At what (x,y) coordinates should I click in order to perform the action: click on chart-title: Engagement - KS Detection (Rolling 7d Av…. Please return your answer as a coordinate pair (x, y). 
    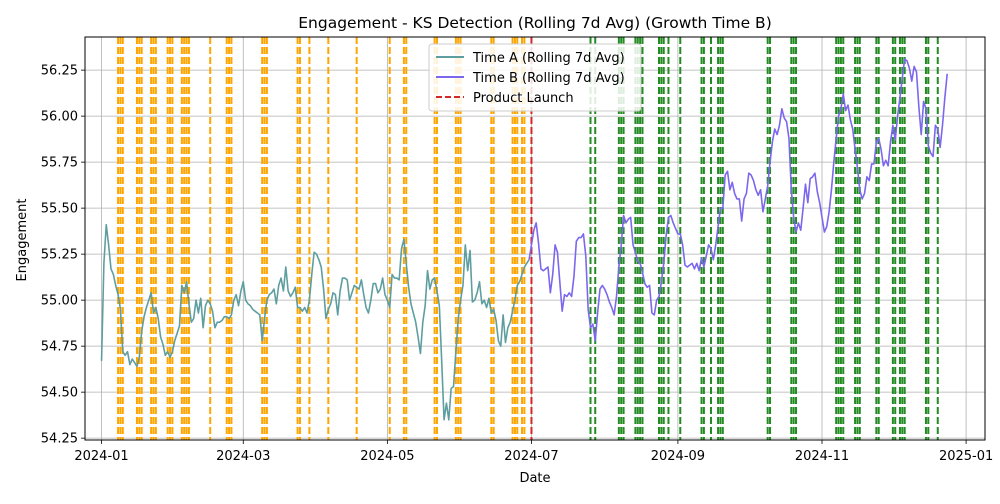
    Looking at the image, I should click on (535, 23).